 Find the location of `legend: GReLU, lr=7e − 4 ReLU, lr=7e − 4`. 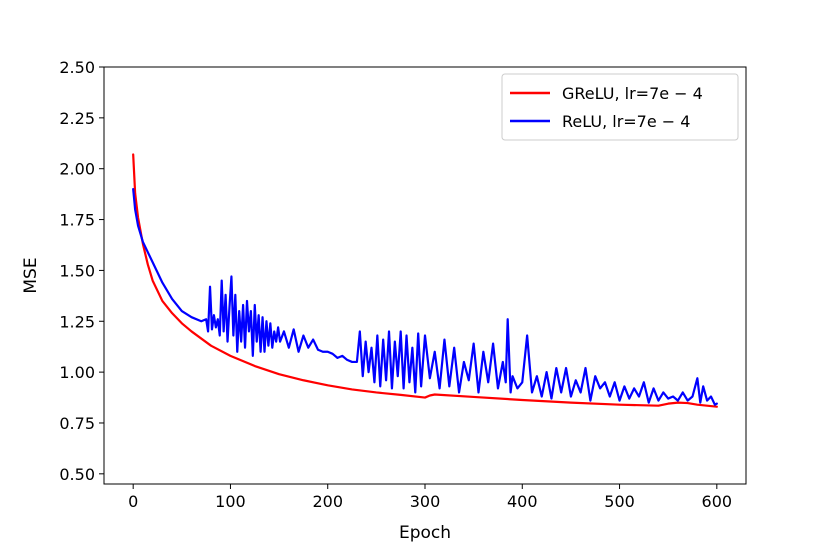

legend: GReLU, lr=7e − 4 ReLU, lr=7e − 4 is located at coordinates (620, 107).